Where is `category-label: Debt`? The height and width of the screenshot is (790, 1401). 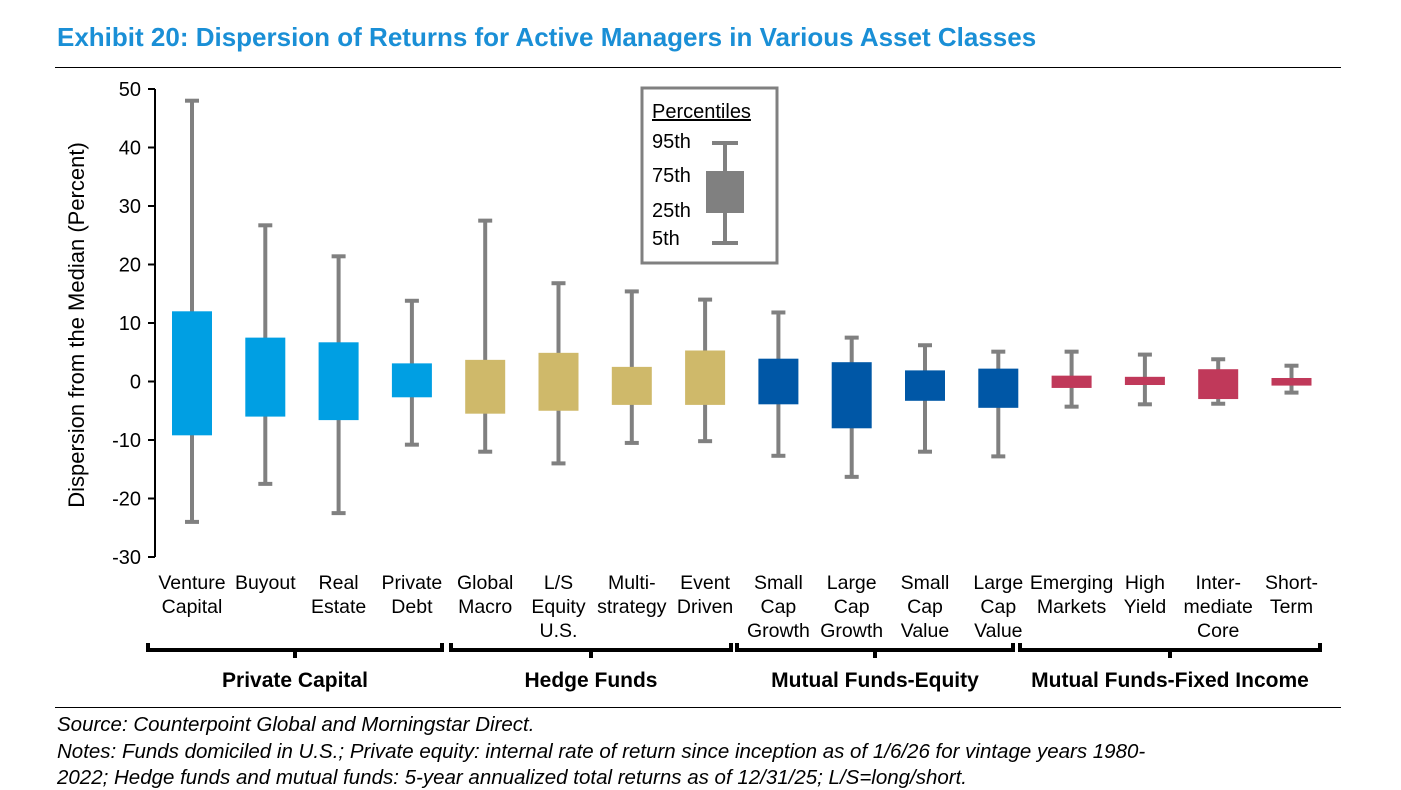
category-label: Debt is located at coordinates (412, 607).